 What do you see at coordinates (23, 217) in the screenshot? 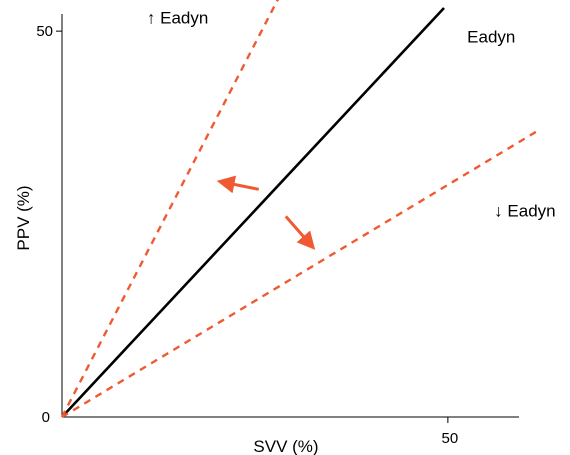
I see `y-axis-title: PPV (%)` at bounding box center [23, 217].